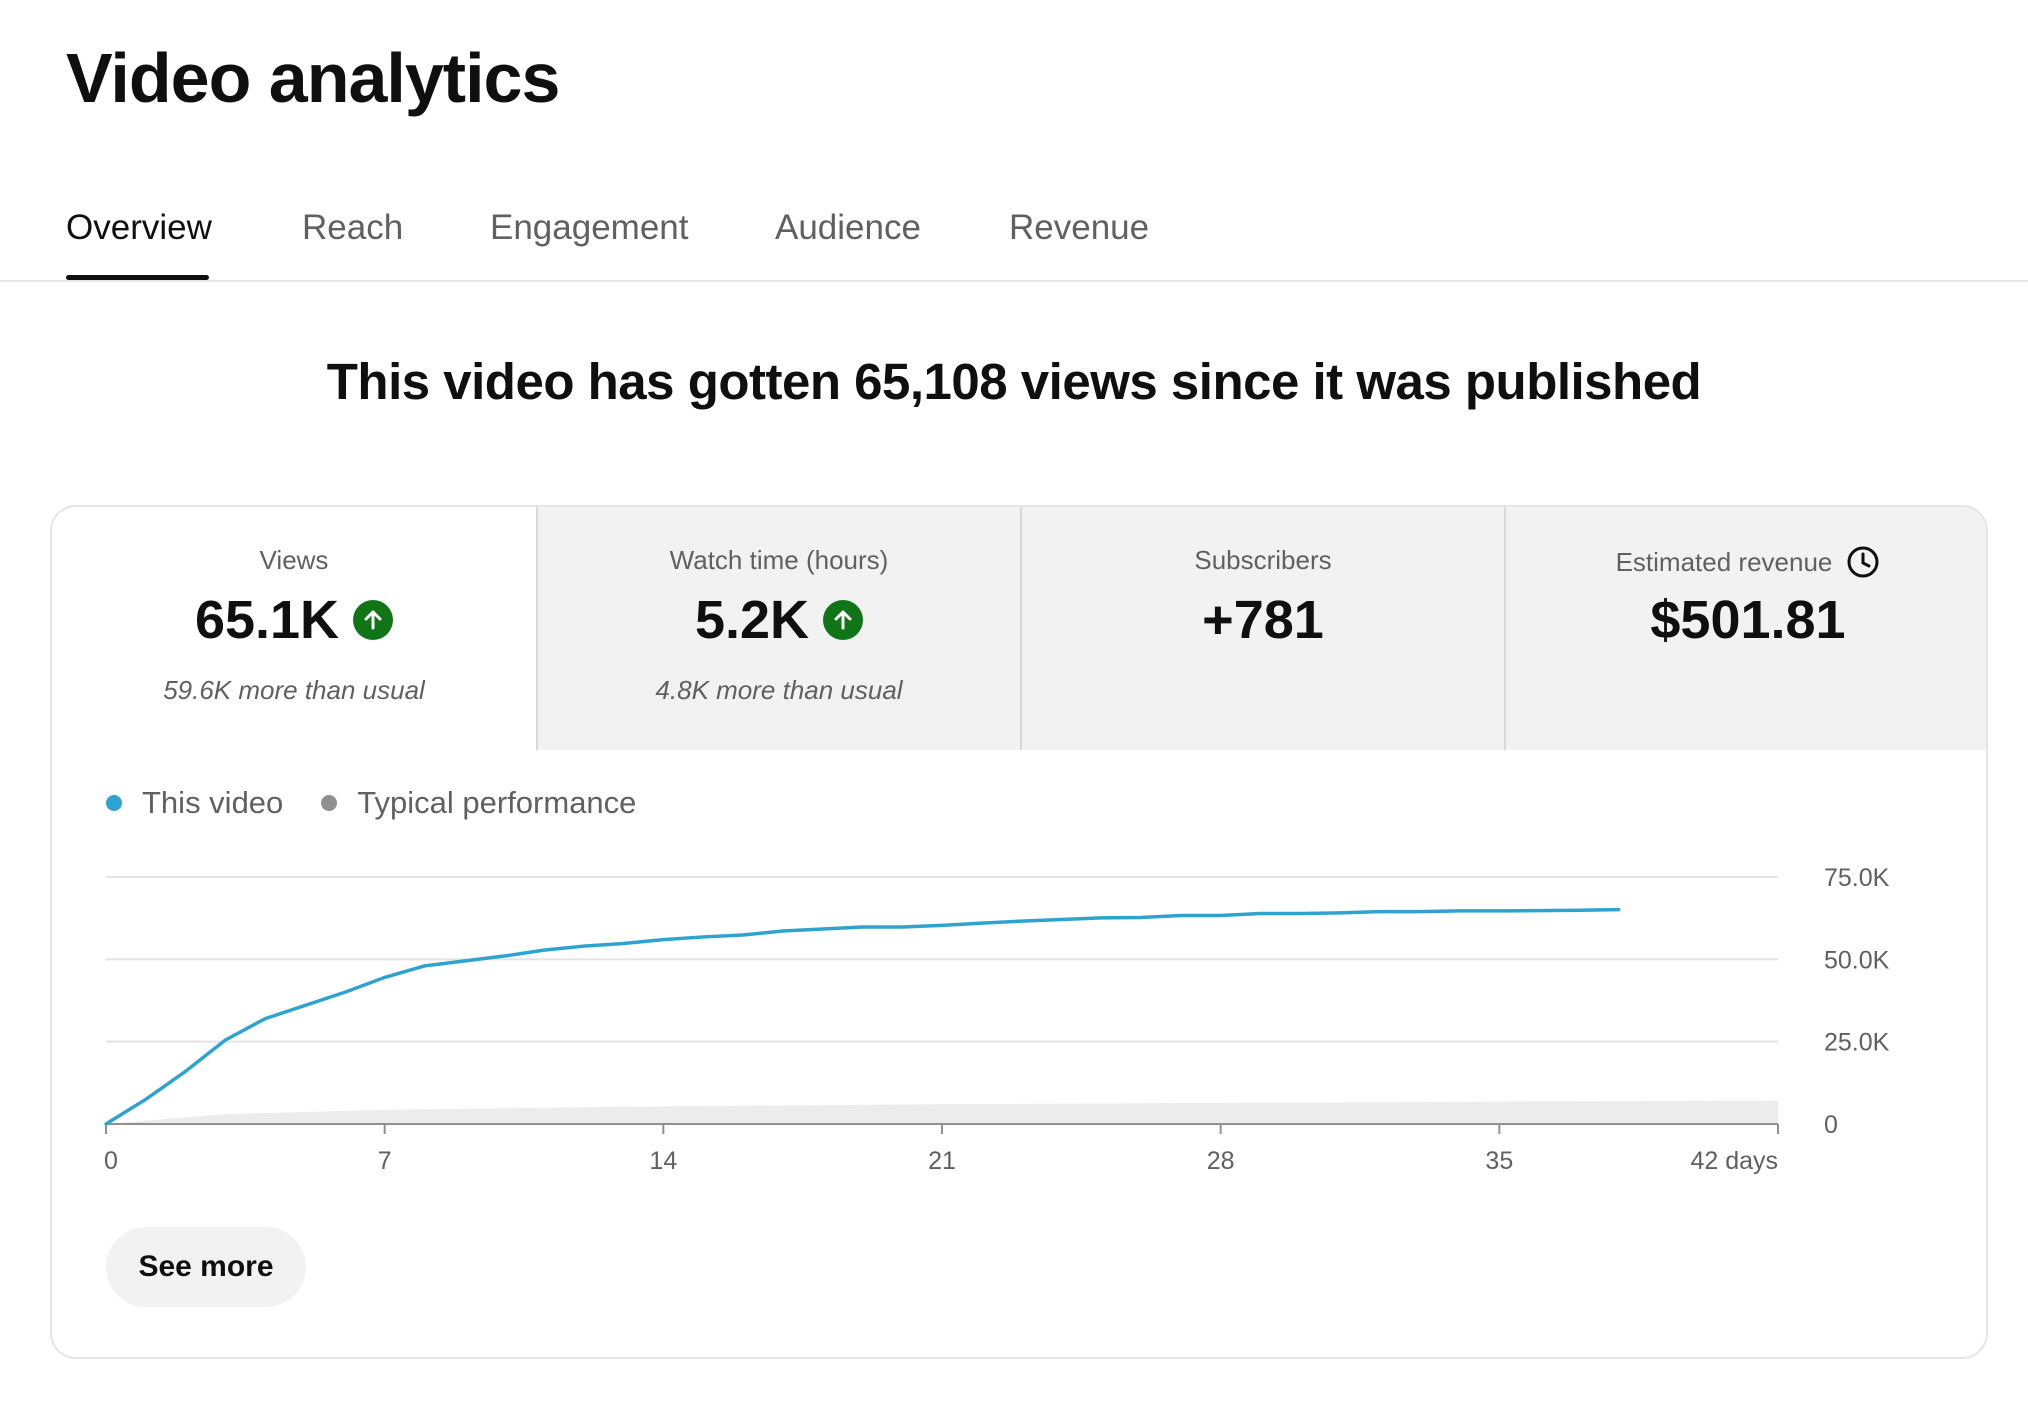  I want to click on metric-label: Estimated revenue, so click(1724, 561).